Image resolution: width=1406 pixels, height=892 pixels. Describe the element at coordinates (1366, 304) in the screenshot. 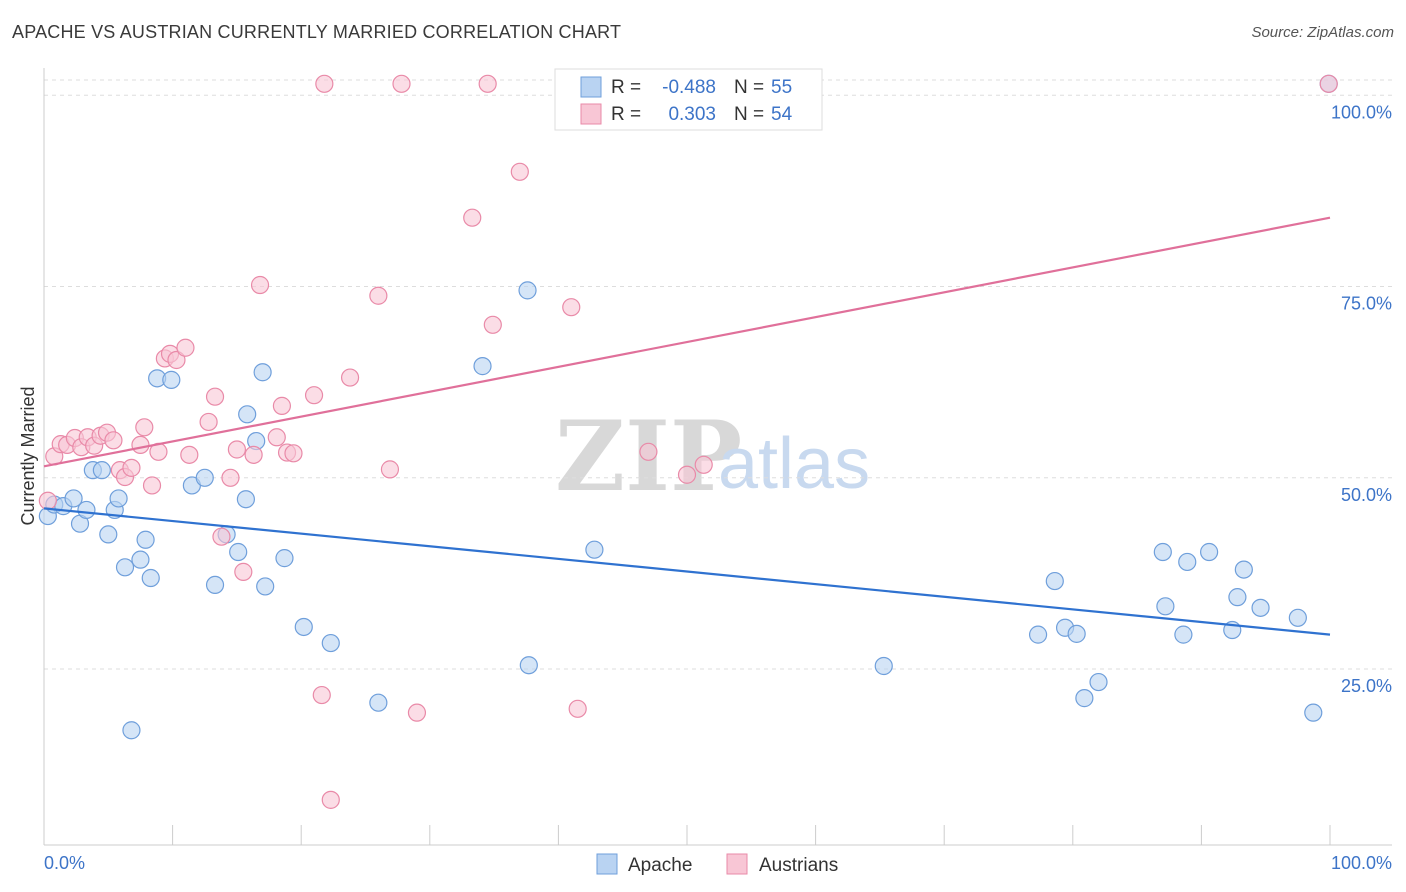

I see `y-tick-label: 75.0%` at that location.